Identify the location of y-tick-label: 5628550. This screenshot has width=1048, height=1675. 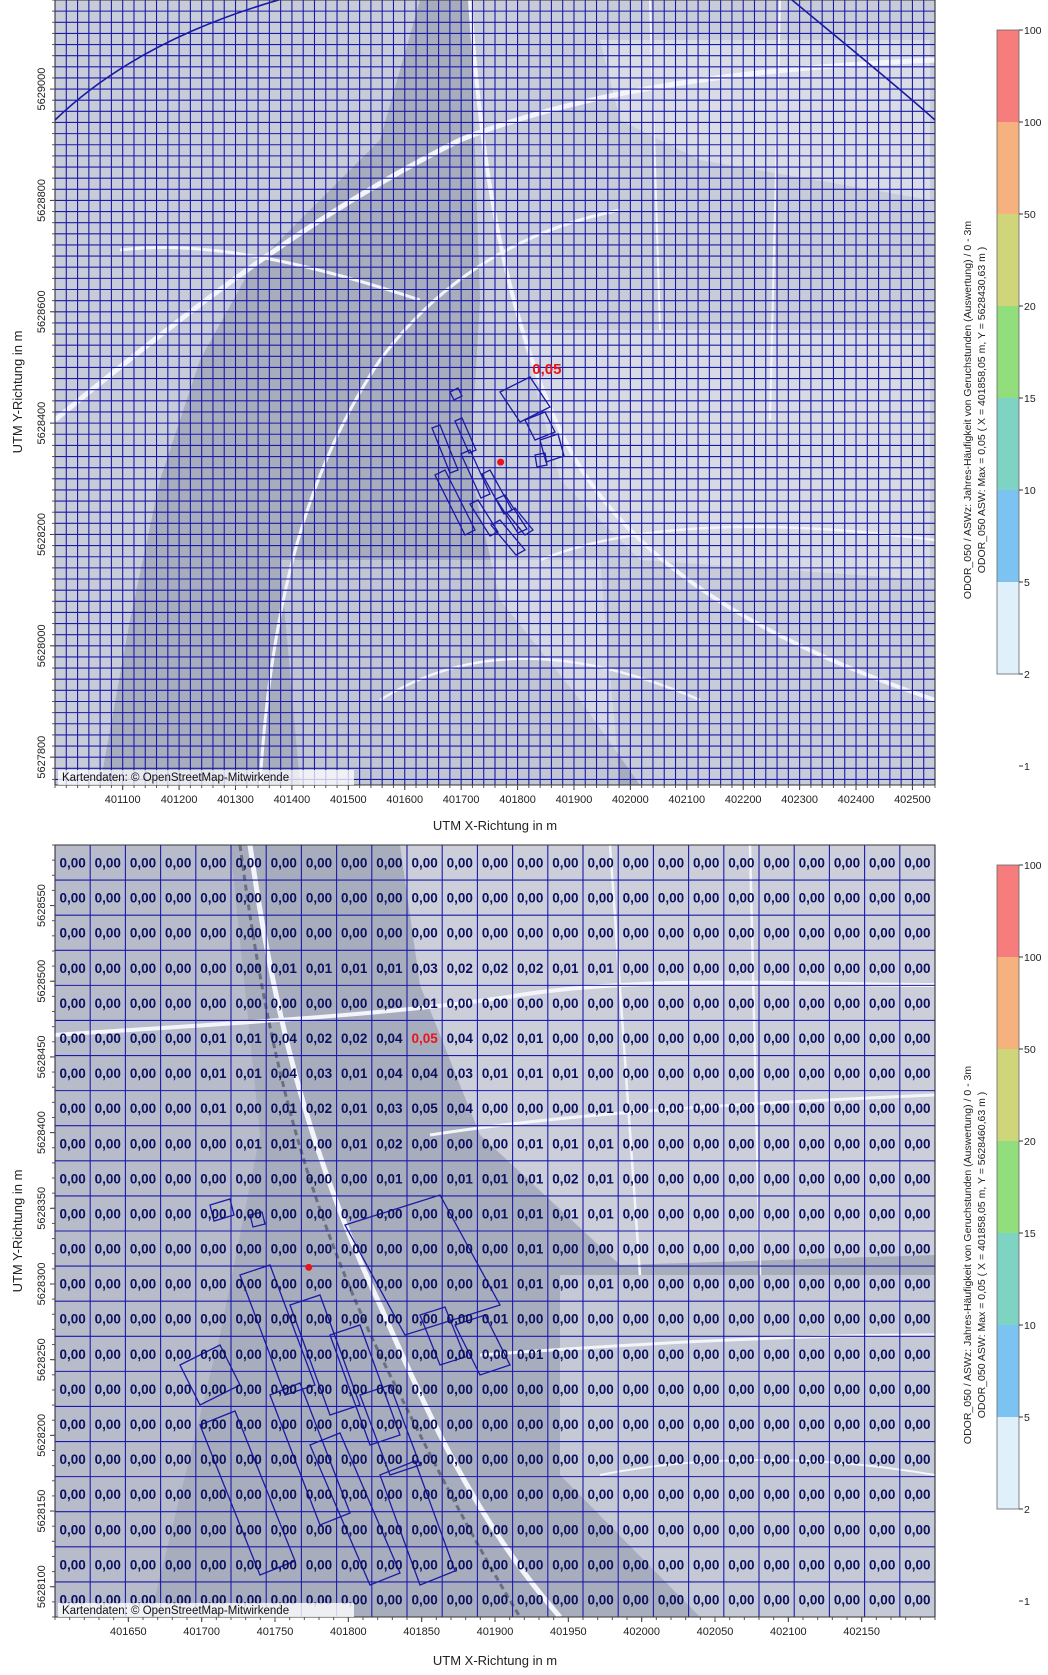
(42, 905).